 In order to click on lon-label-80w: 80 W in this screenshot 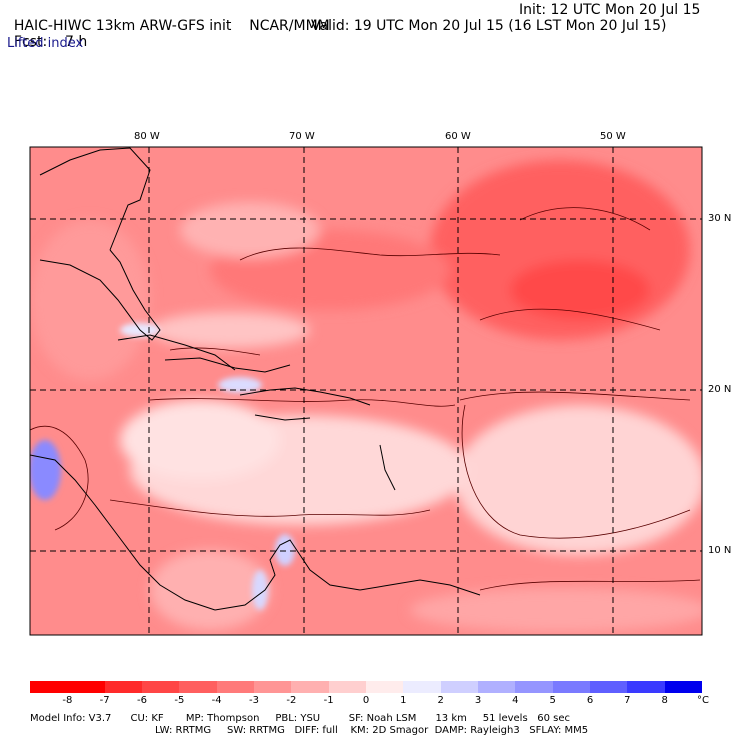, I will do `click(147, 136)`.